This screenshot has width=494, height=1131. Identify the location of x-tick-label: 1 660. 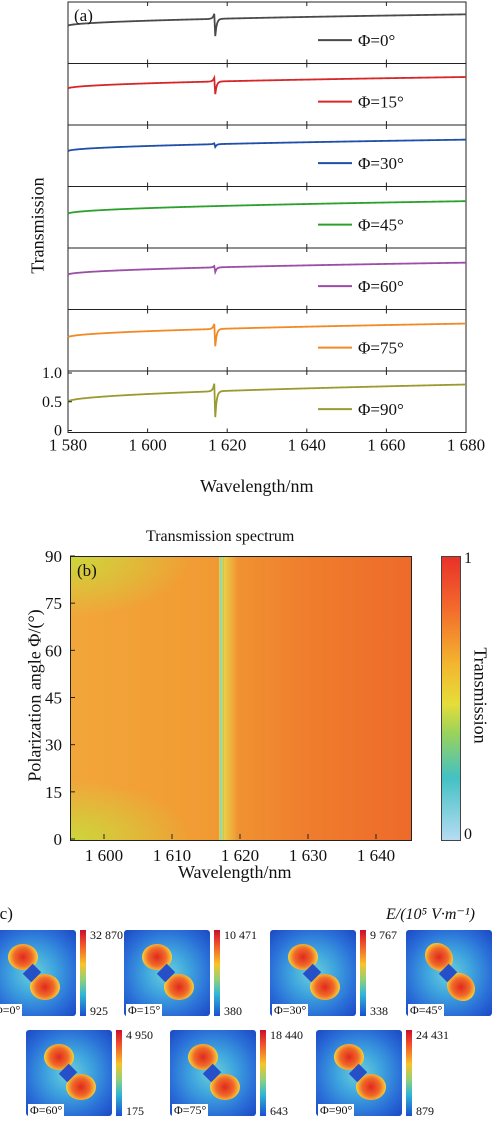
(386, 445).